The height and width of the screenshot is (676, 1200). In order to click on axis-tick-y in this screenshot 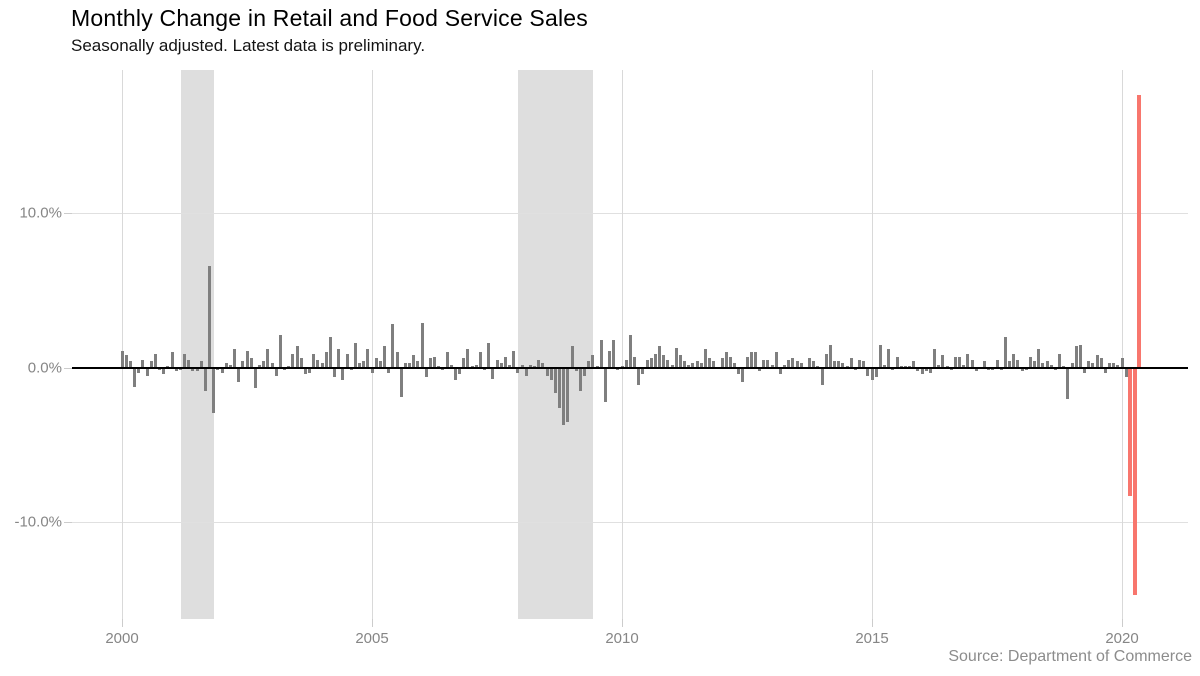, I will do `click(68, 368)`.